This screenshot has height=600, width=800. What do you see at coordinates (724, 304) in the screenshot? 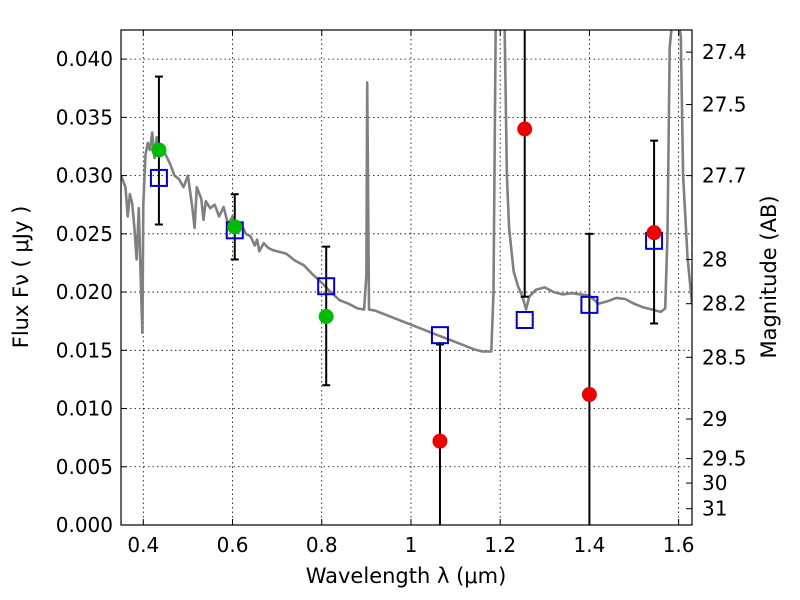
I see `magnitude-tick-label: 28.2` at bounding box center [724, 304].